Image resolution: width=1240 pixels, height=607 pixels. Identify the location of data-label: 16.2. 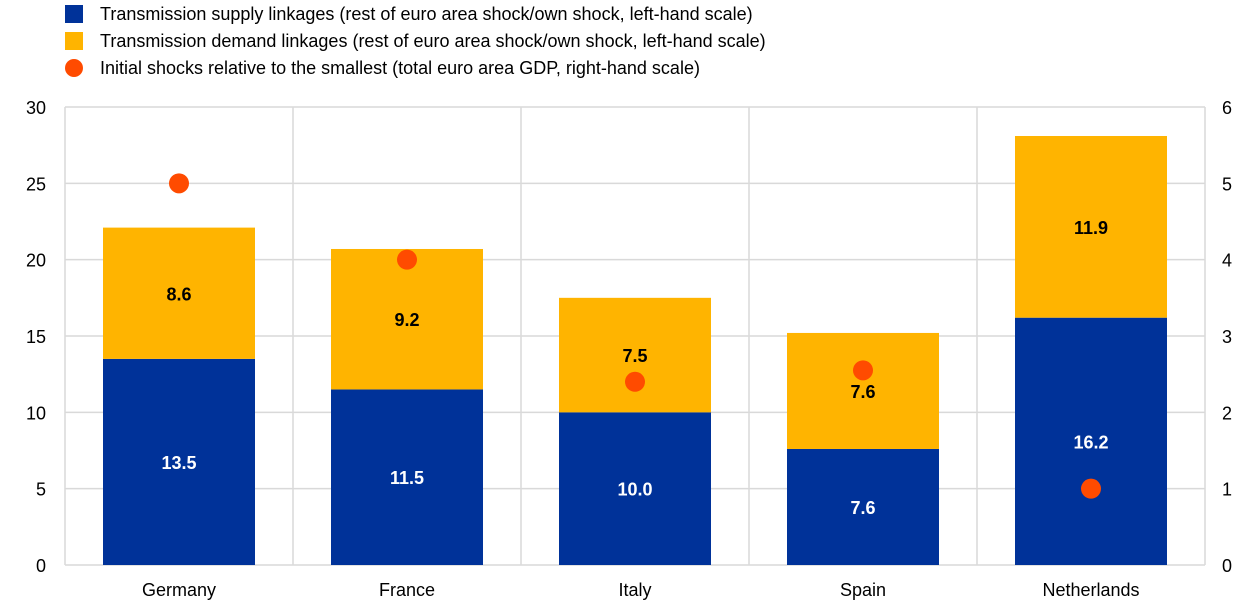
(1090, 442).